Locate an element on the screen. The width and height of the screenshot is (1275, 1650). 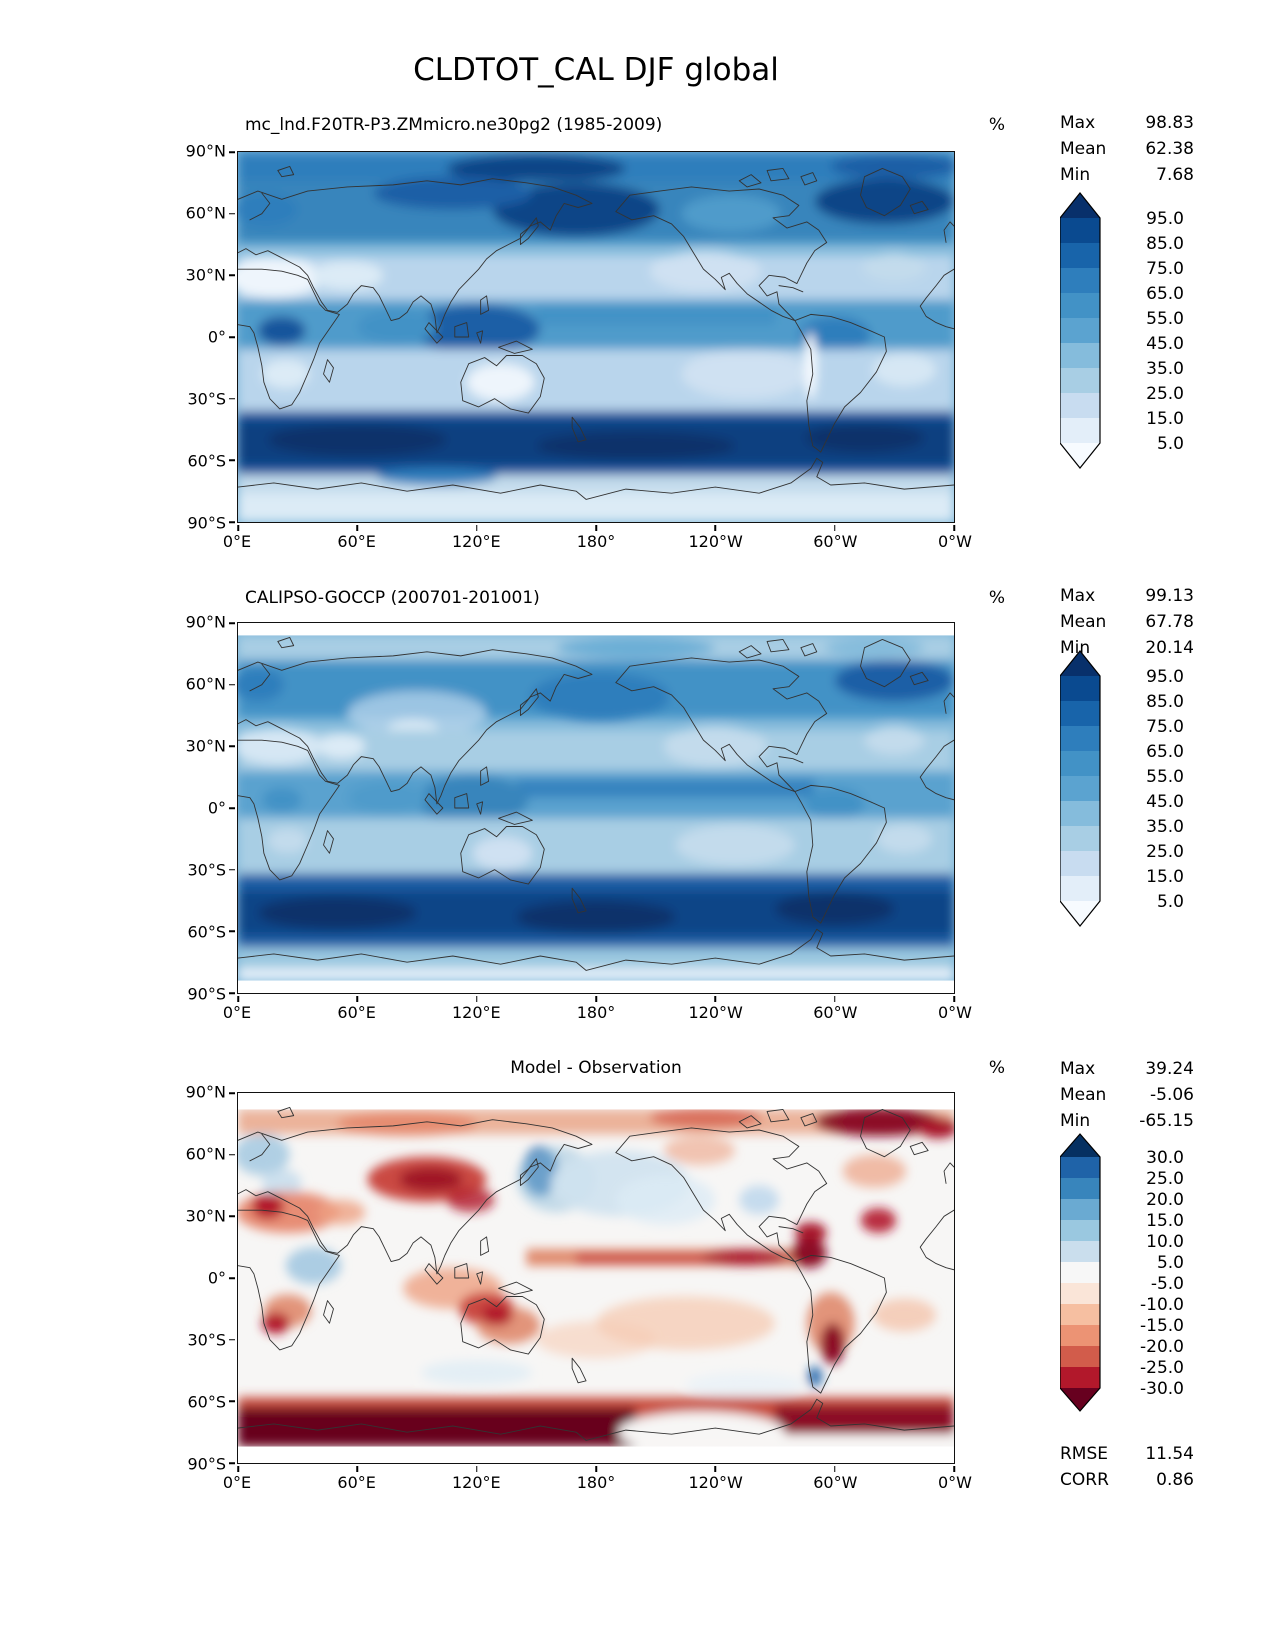
panel1-y-axis: 90°N 60°N 30°N 0° 30°S 60°S 90°S is located at coordinates (183, 337).